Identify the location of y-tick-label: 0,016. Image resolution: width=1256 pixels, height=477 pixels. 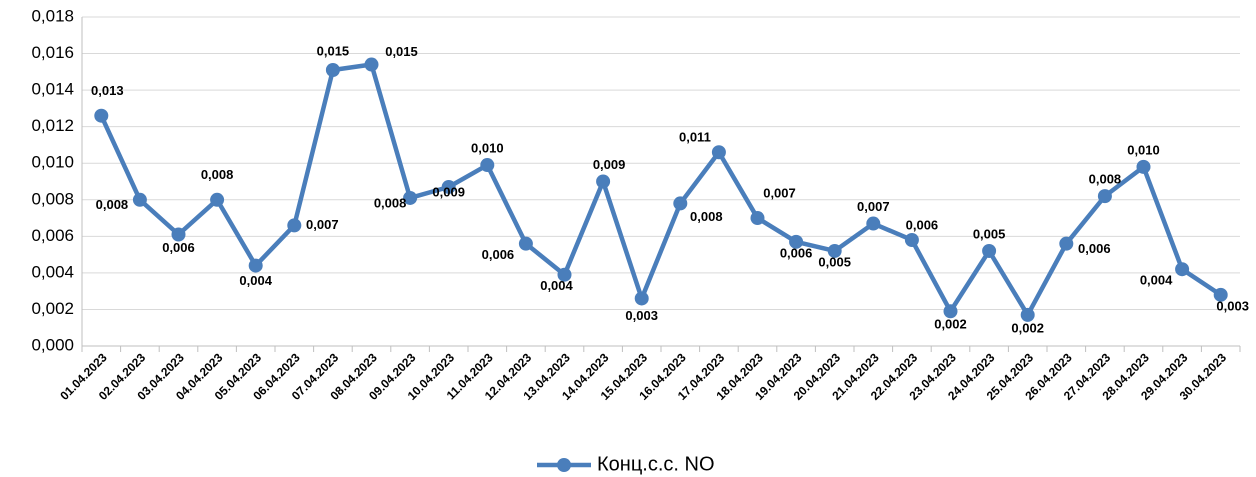
(52, 52).